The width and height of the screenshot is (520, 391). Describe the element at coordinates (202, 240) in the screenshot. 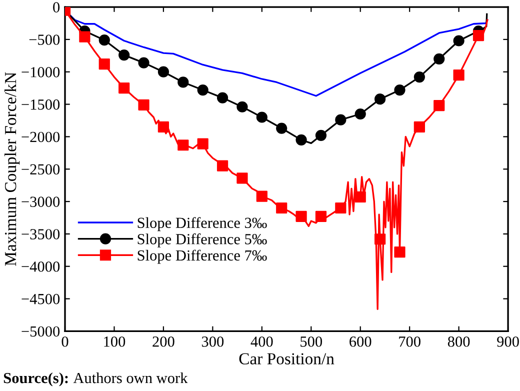

I see `legend-label: Slope Difference 5‰` at that location.